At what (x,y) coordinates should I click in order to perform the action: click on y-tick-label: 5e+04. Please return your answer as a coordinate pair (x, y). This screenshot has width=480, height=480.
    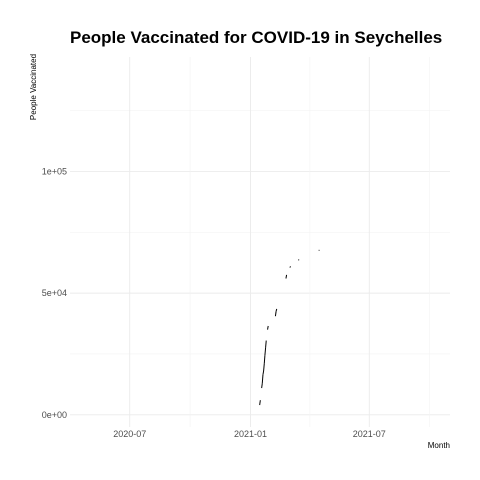
    Looking at the image, I should click on (54, 293).